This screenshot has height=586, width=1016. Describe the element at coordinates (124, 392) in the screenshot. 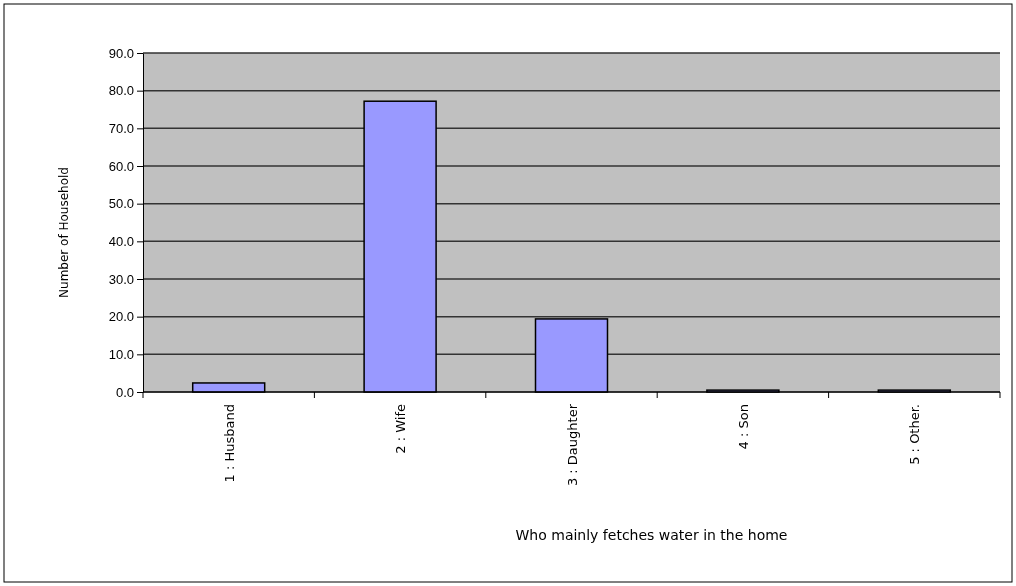

I see `y-tick-label: 0.0` at that location.